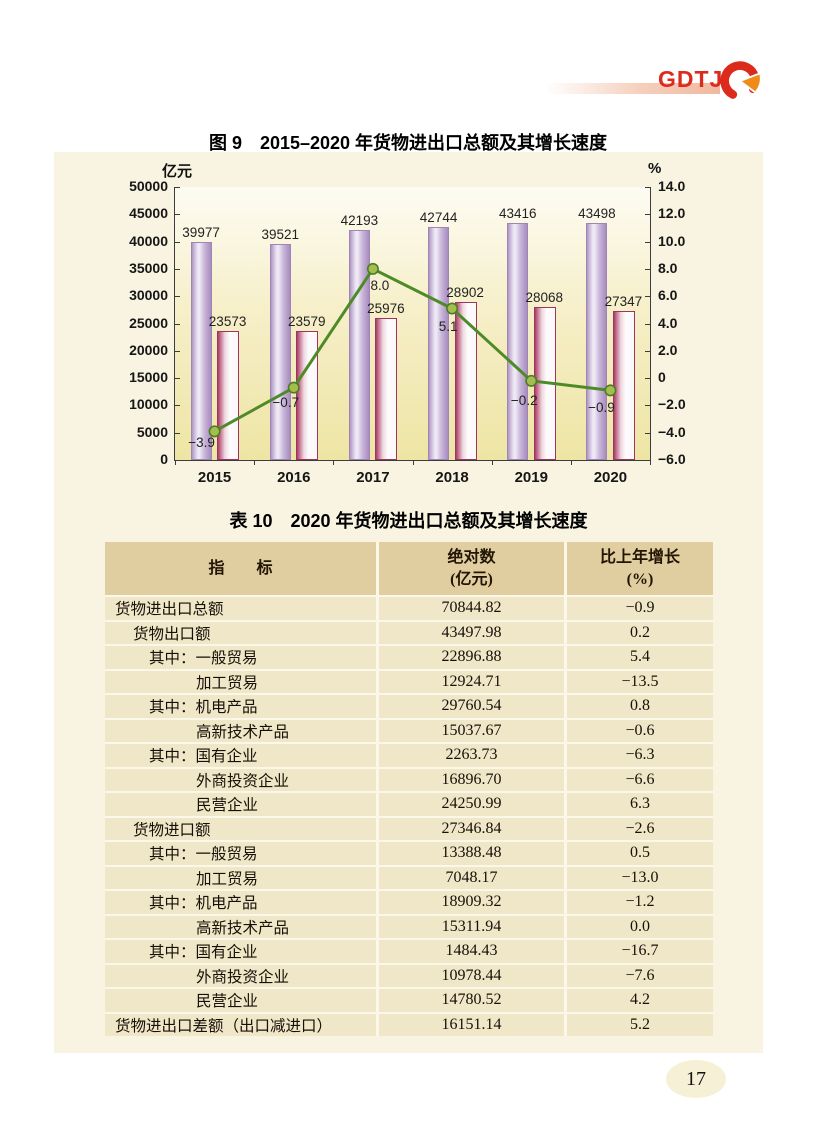 The image size is (816, 1145). What do you see at coordinates (408, 521) in the screenshot?
I see `table-title: 表 10 2020 年货物进出口总额及其增长速度` at bounding box center [408, 521].